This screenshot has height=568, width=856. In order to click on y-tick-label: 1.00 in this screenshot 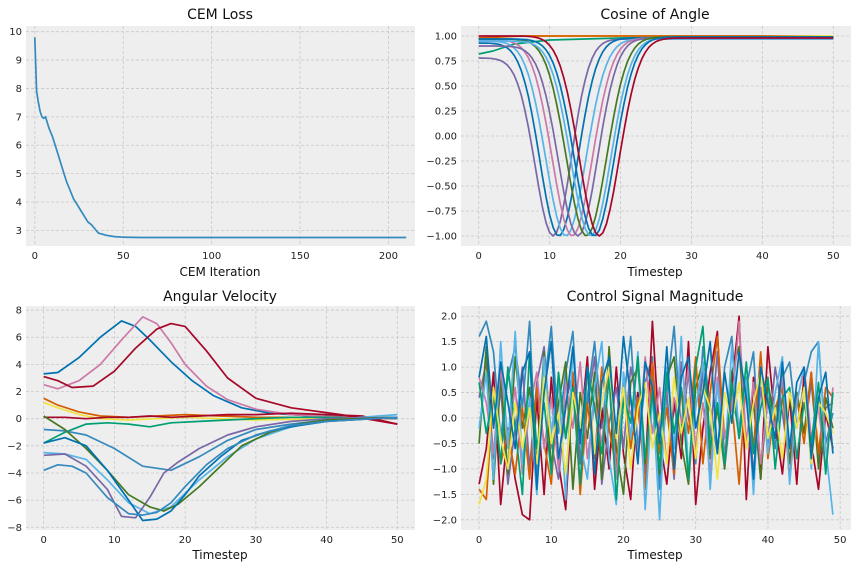, I will do `click(446, 37)`.